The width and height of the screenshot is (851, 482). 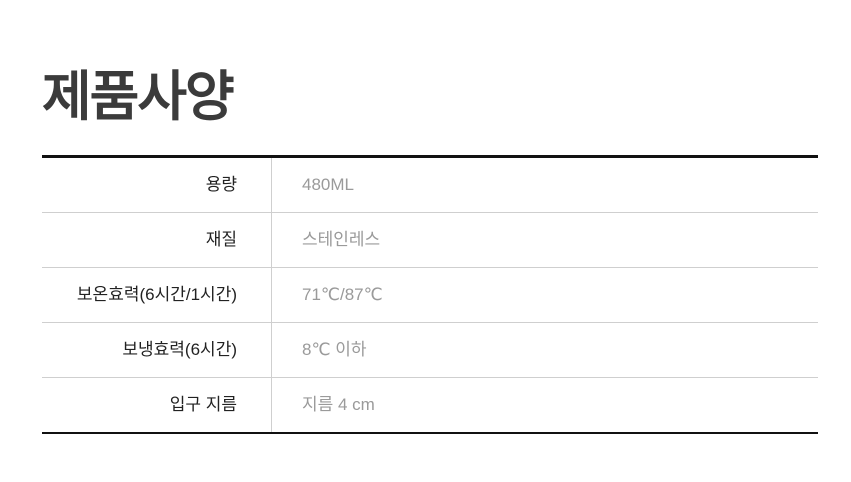 I want to click on spec-value: 8℃ 이하, so click(x=334, y=349).